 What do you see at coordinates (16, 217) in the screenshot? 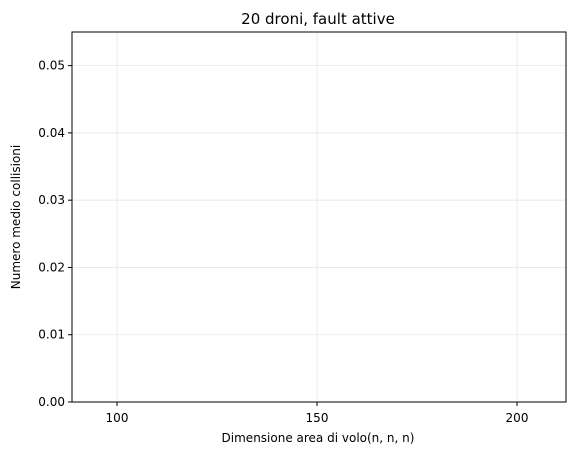
I see `y-axis-label: Numero medio collisioni` at bounding box center [16, 217].